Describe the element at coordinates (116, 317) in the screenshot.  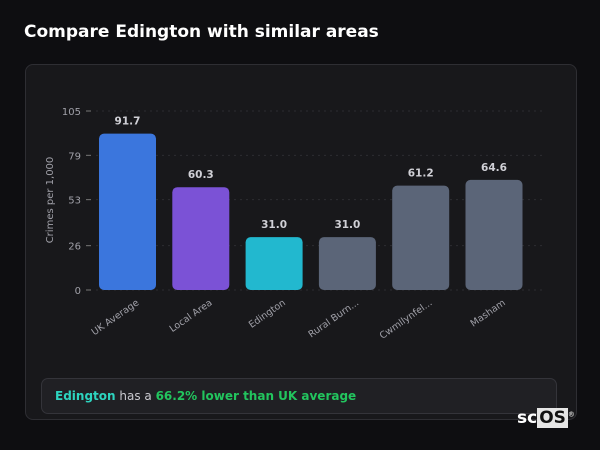
I see `x-tick-label: UK Average` at that location.